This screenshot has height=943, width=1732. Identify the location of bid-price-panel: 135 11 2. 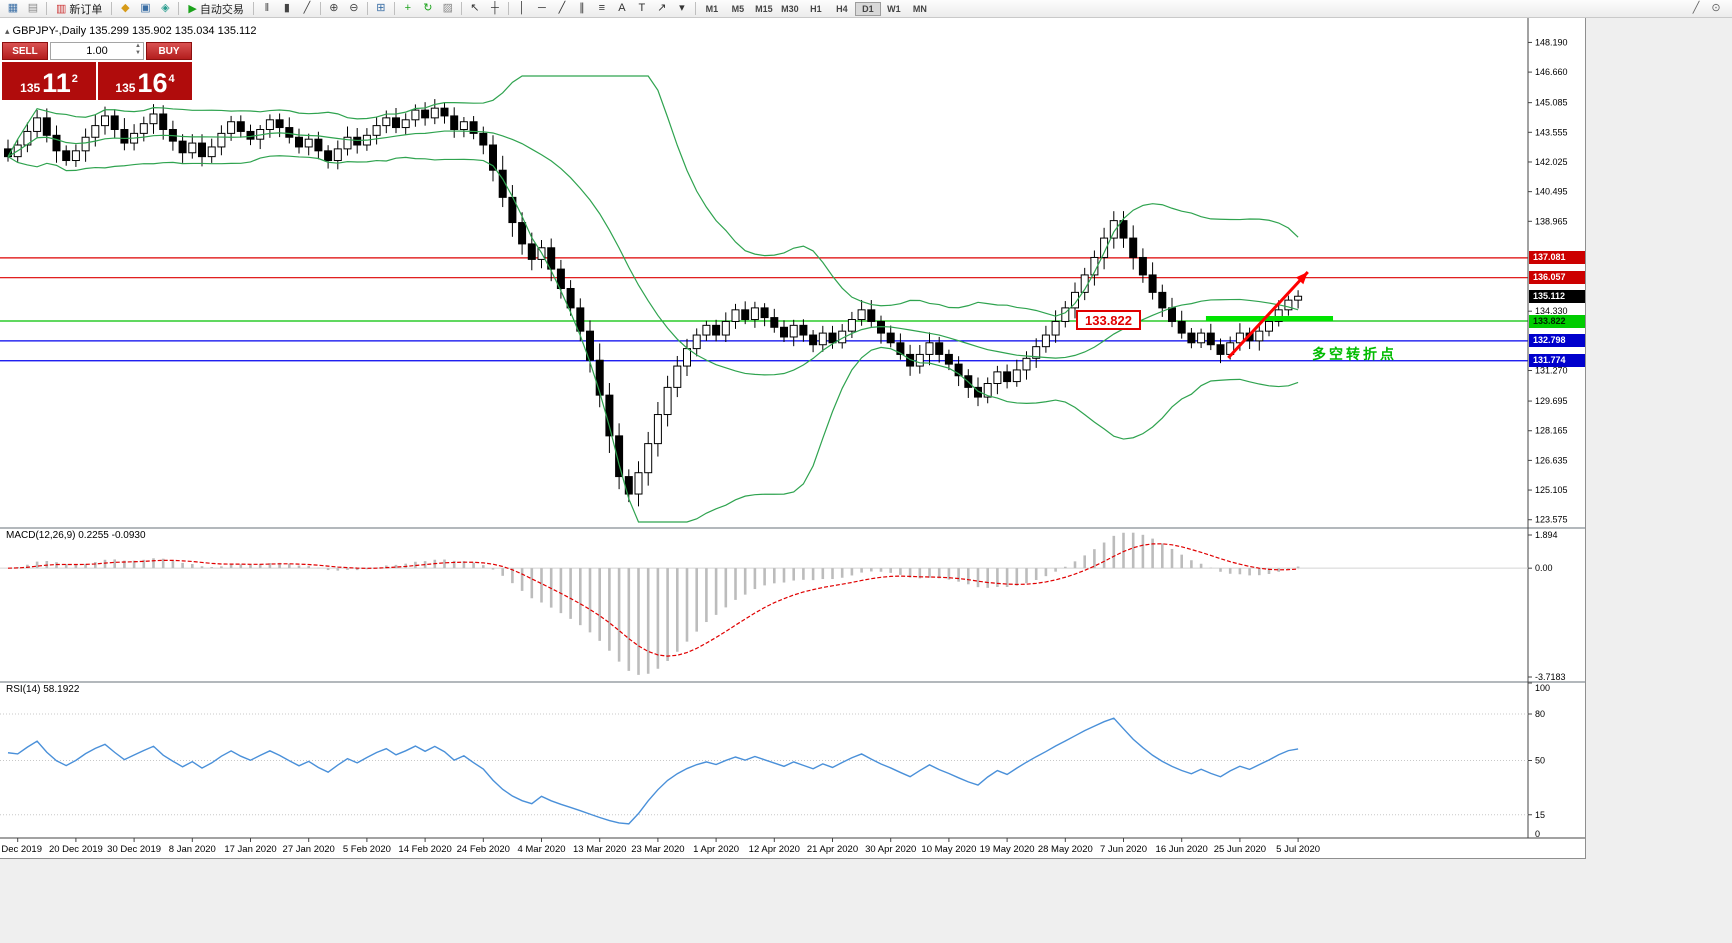
(49, 81).